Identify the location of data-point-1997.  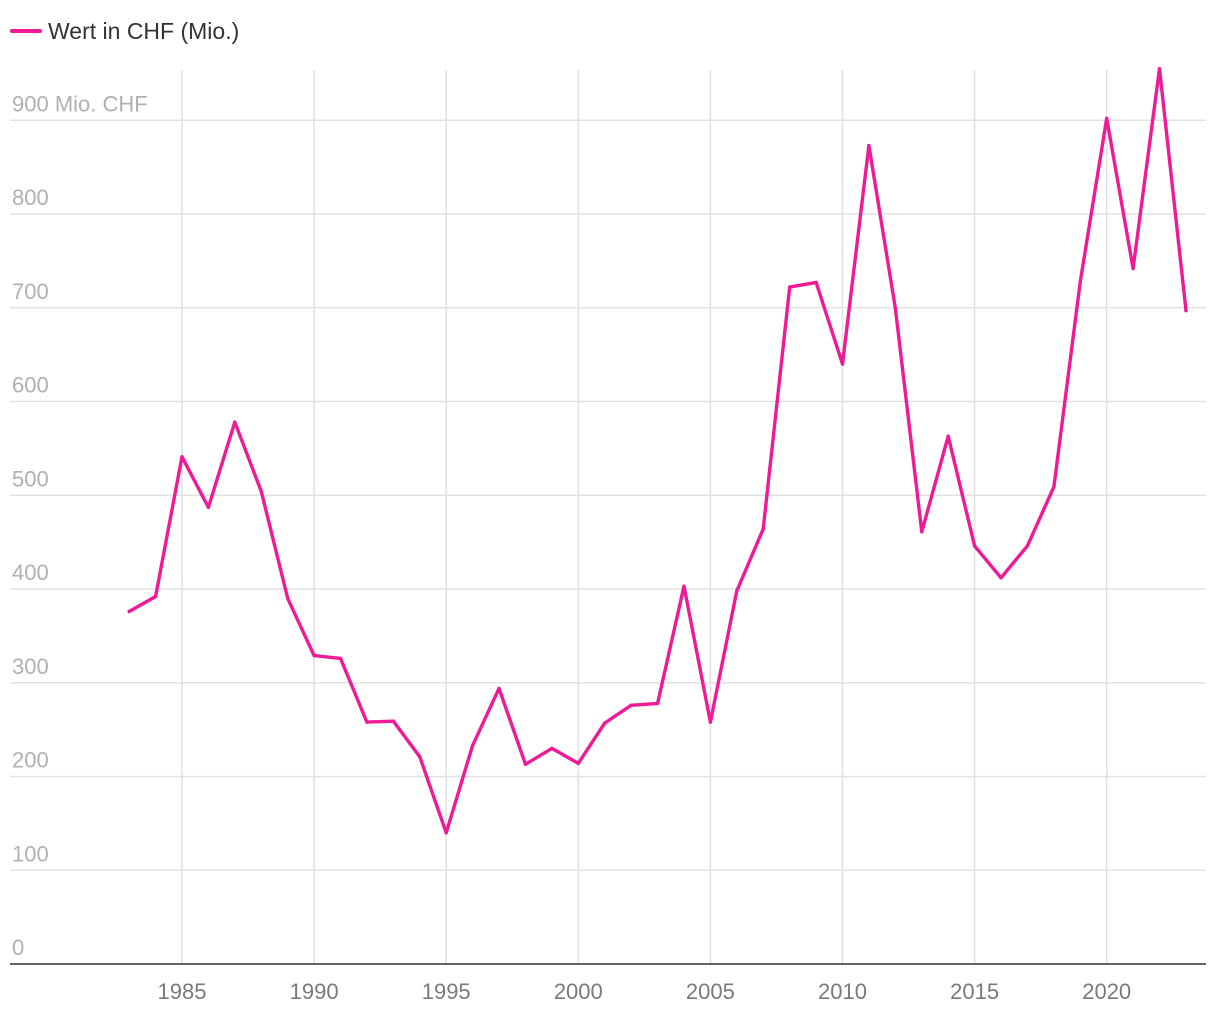
(499, 688).